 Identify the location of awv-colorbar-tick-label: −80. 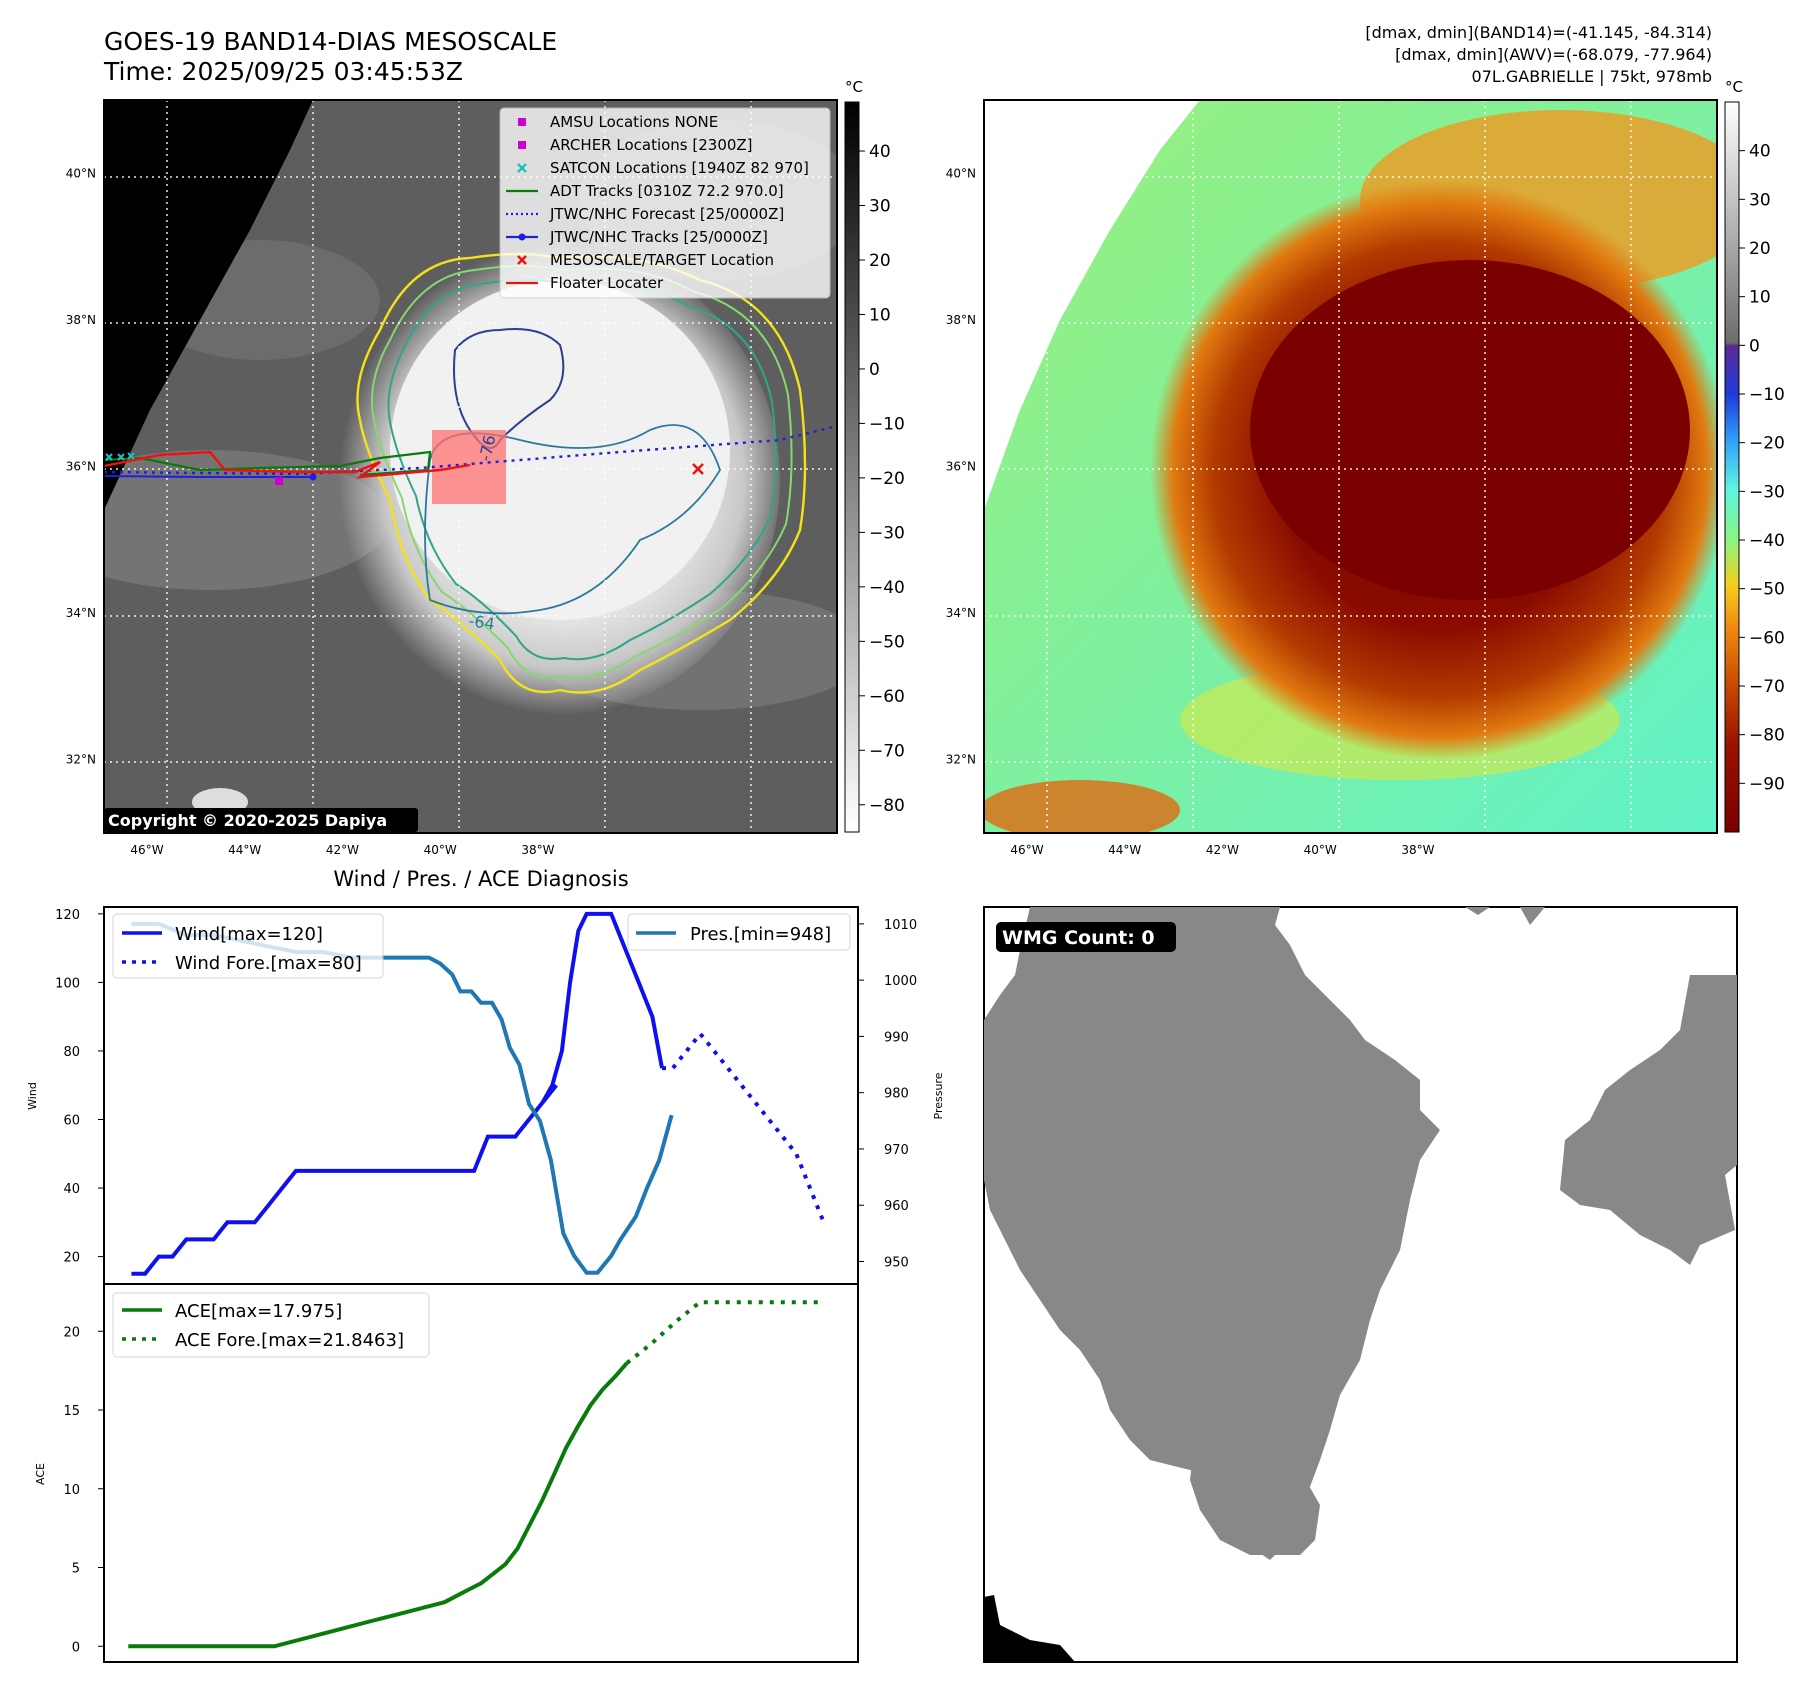
(1767, 736).